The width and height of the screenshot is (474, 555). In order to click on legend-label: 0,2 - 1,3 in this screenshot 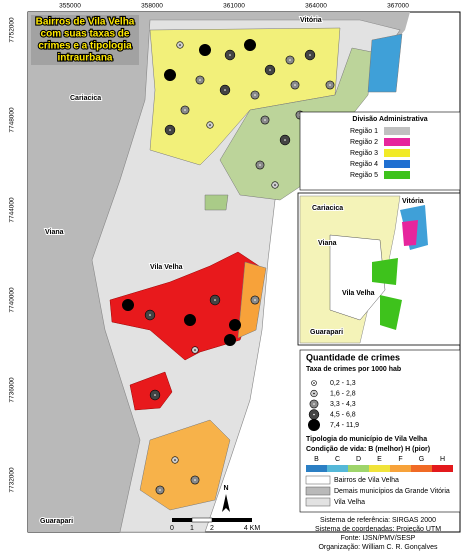, I will do `click(343, 383)`.